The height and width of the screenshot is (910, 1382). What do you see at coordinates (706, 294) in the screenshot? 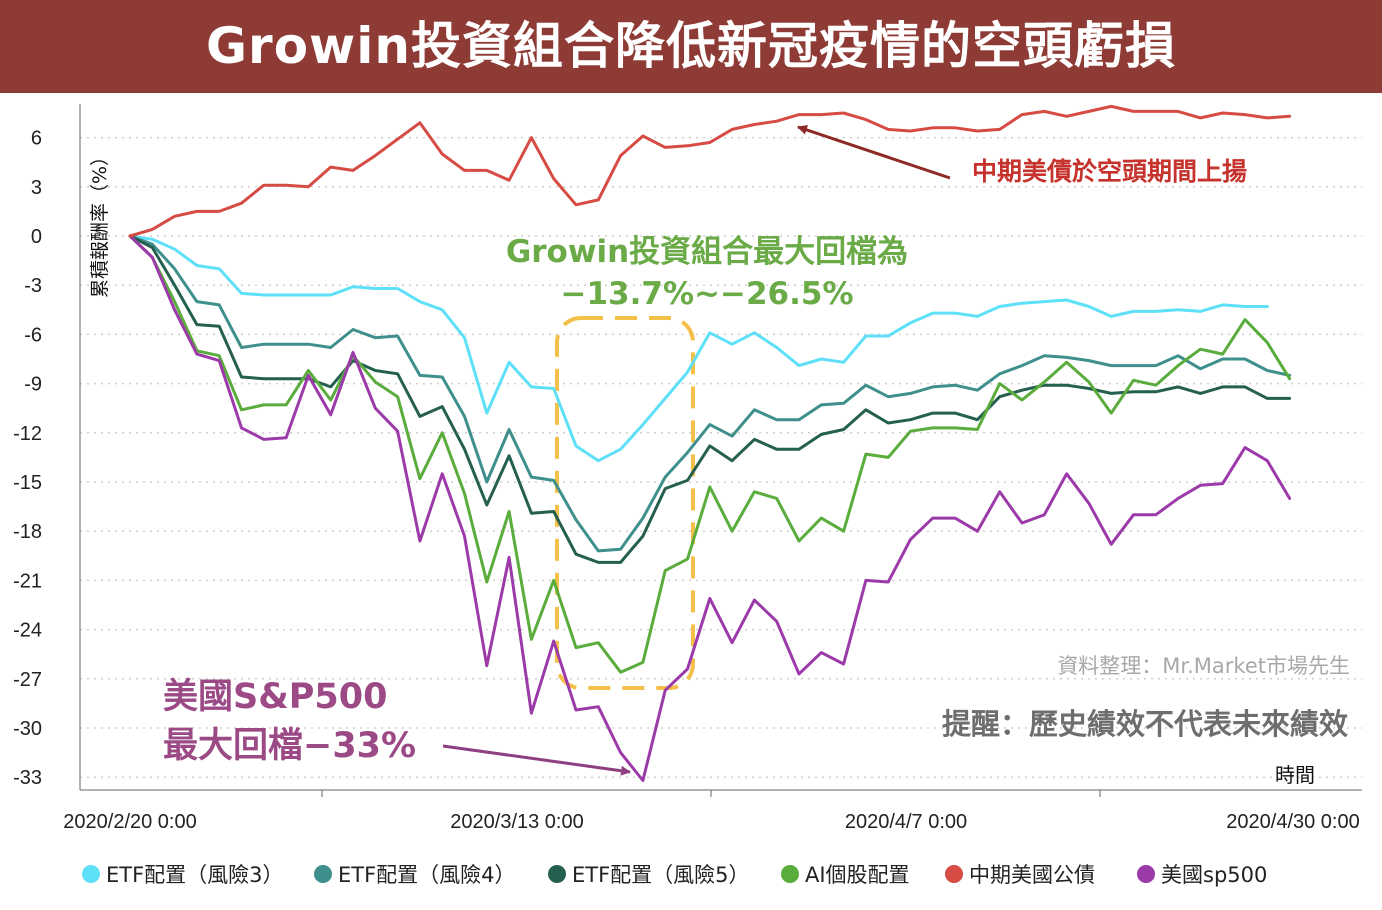
I see `growin-annotation-line2: −13.7%~−26.5%` at bounding box center [706, 294].